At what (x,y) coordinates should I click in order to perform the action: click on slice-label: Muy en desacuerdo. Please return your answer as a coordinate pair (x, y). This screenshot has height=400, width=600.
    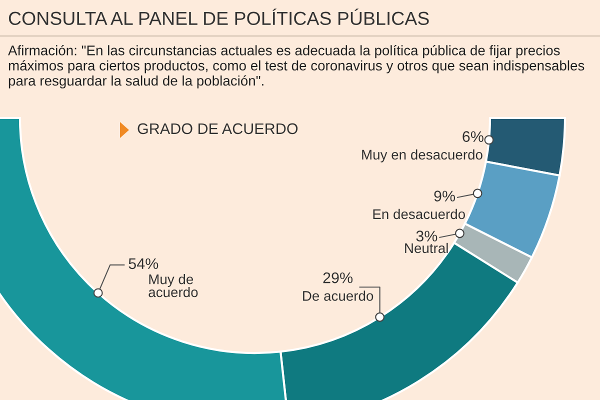
    Looking at the image, I should click on (422, 155).